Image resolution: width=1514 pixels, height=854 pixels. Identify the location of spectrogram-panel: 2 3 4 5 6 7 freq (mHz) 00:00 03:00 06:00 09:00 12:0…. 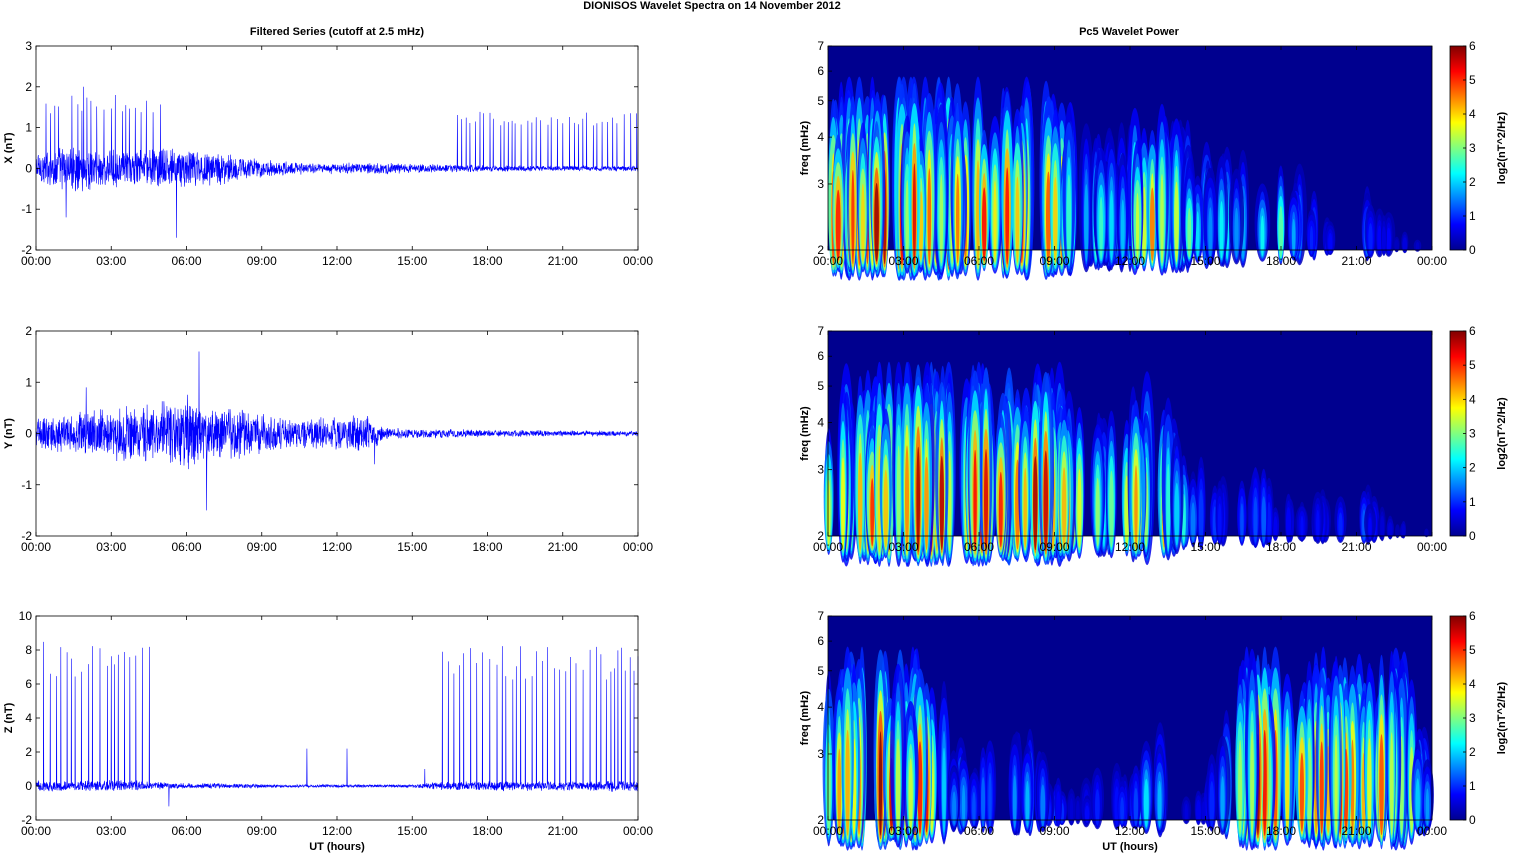
(1153, 160).